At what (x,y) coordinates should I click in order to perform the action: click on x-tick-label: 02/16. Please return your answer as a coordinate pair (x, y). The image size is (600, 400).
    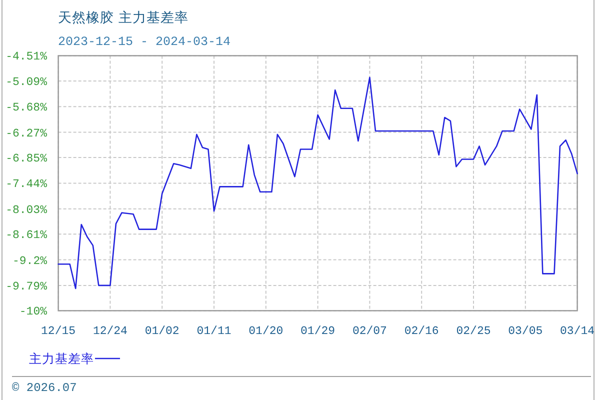
    Looking at the image, I should click on (421, 331).